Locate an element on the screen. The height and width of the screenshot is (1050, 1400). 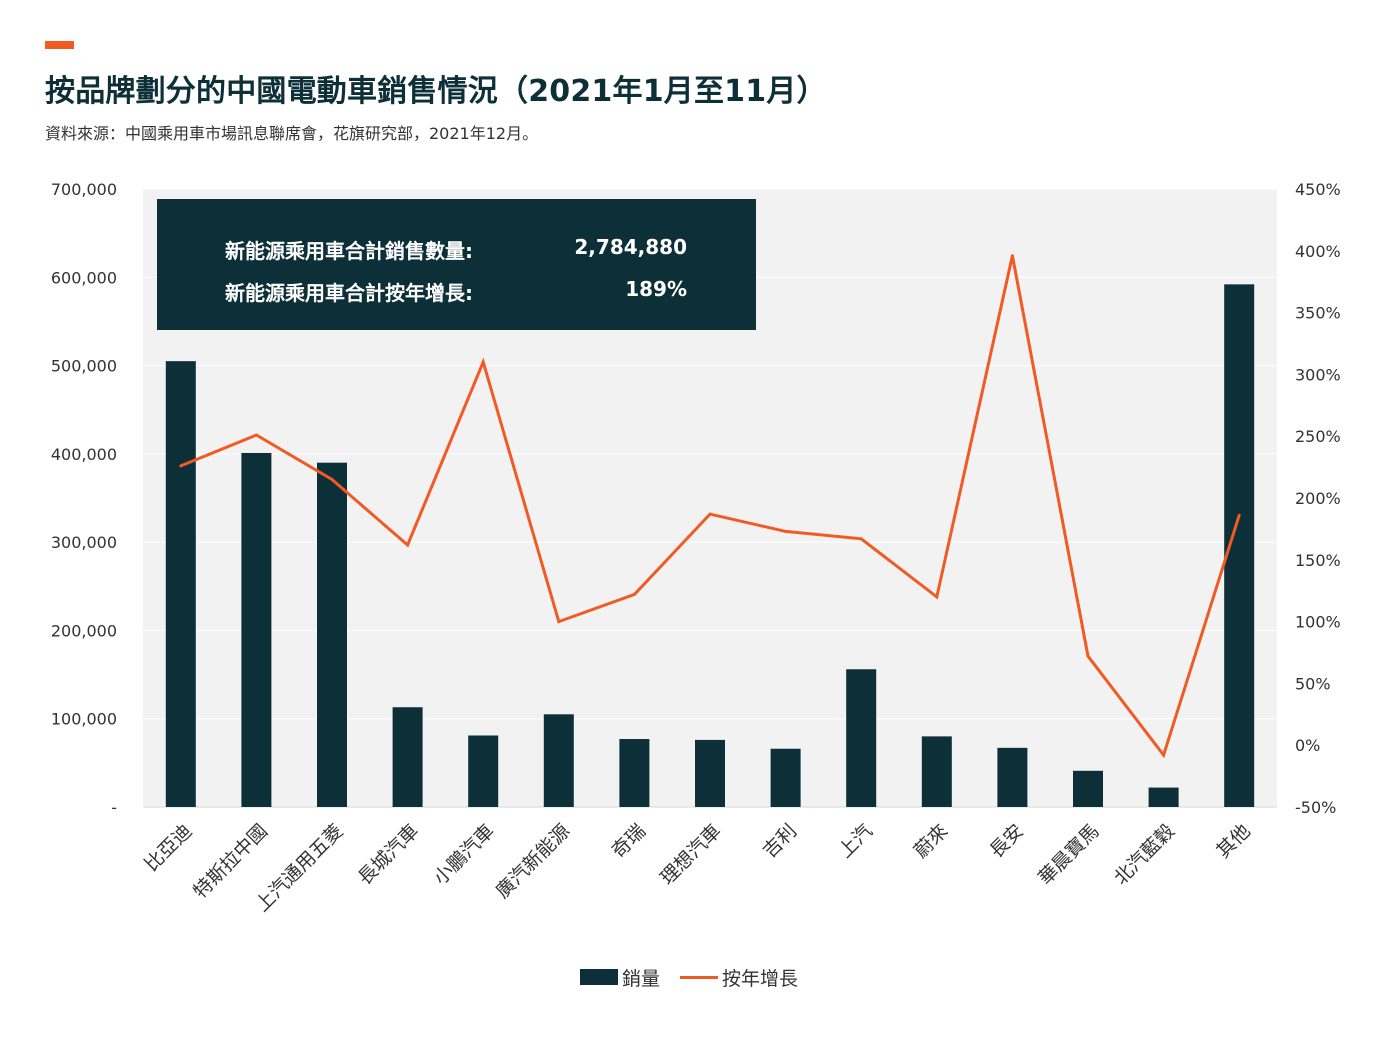
bar-吉利 is located at coordinates (785, 777).